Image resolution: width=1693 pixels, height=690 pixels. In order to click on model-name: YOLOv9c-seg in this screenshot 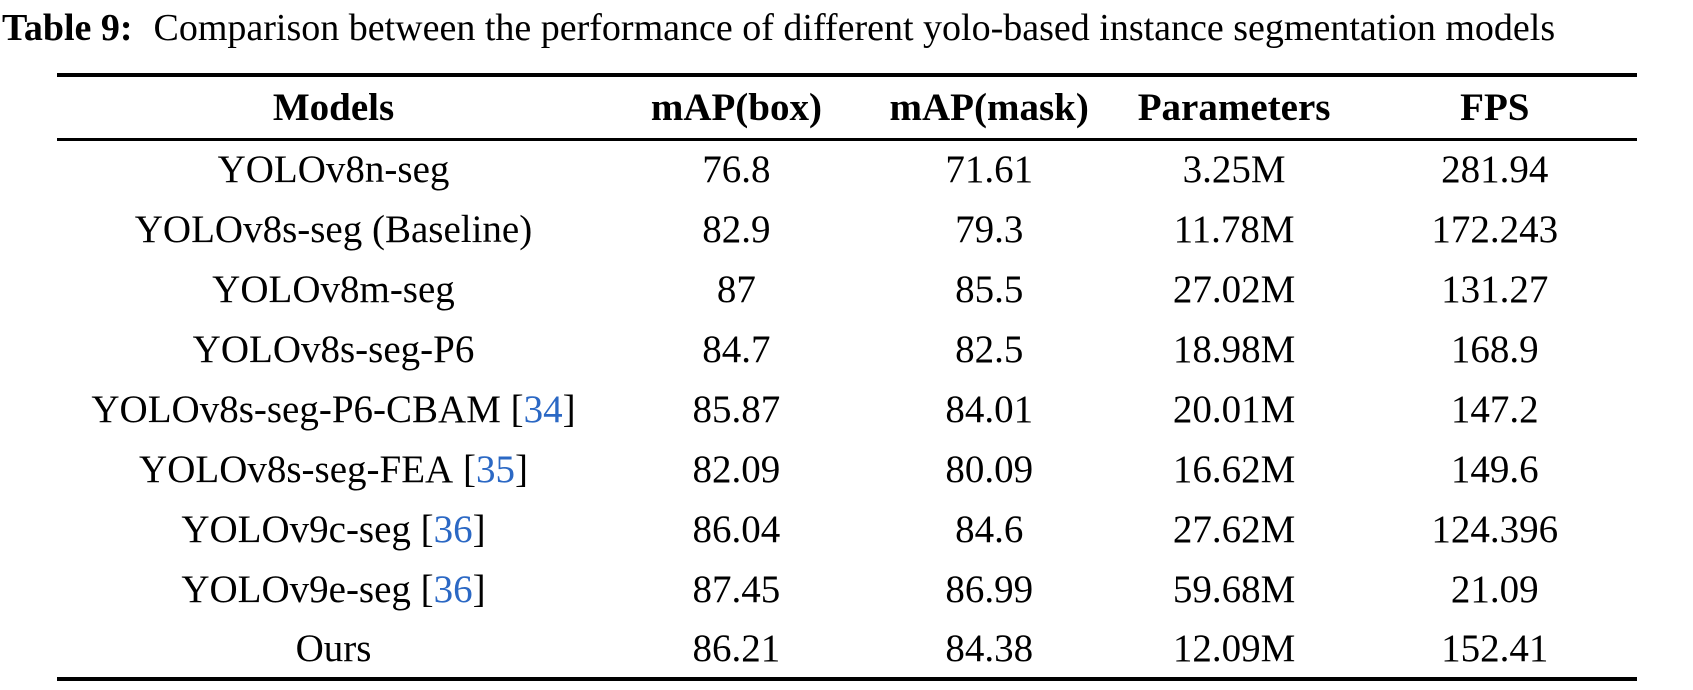, I will do `click(296, 529)`.